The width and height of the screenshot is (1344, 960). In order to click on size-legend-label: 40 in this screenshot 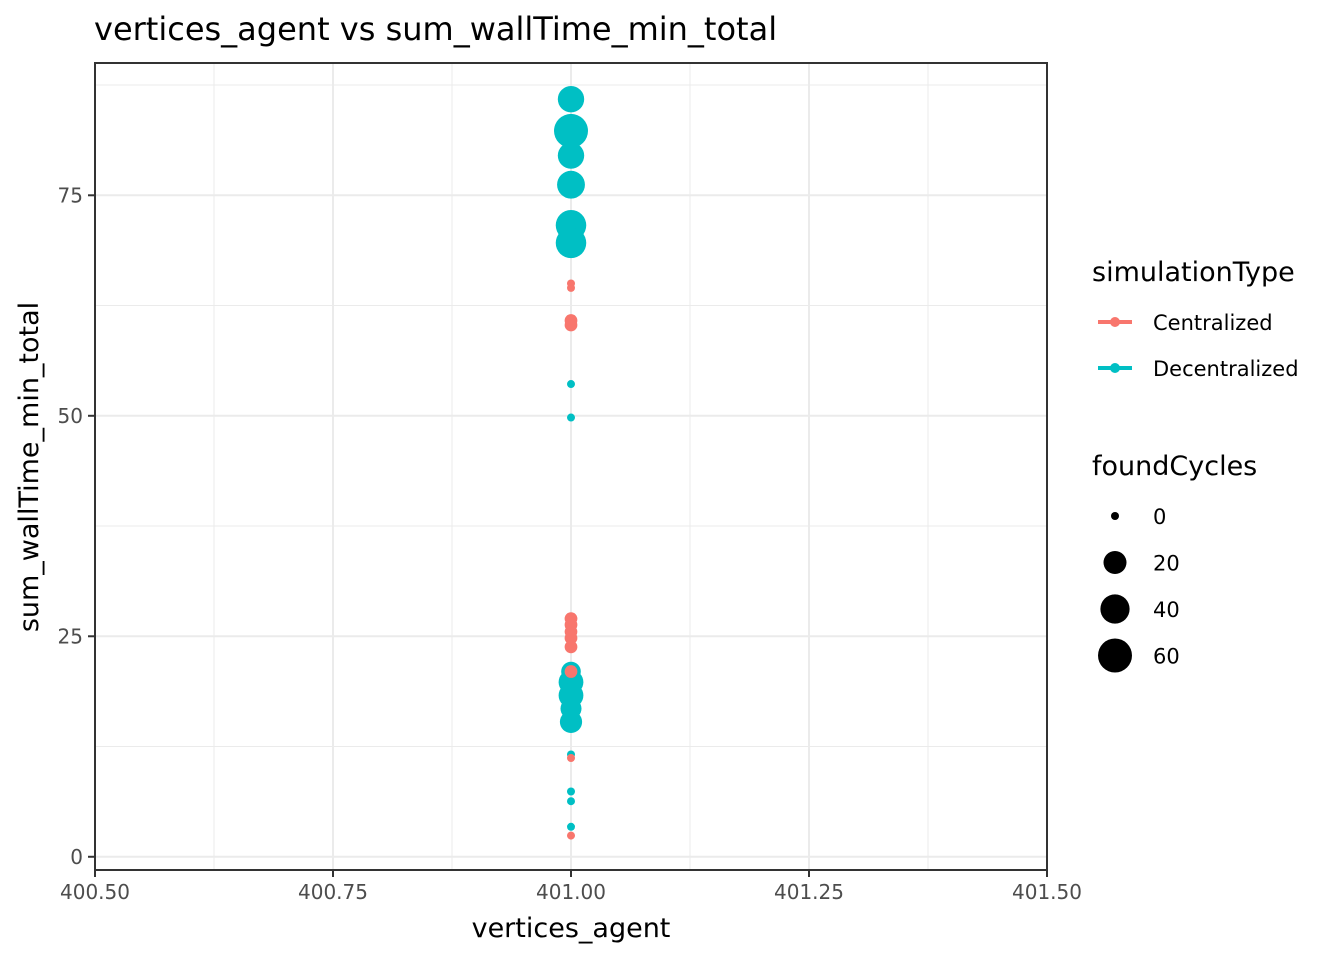, I will do `click(1166, 610)`.